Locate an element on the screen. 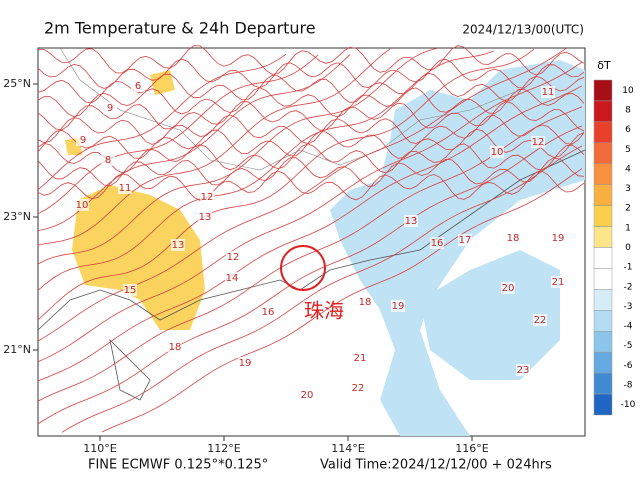 The height and width of the screenshot is (480, 640). contour-label: 20 is located at coordinates (307, 395).